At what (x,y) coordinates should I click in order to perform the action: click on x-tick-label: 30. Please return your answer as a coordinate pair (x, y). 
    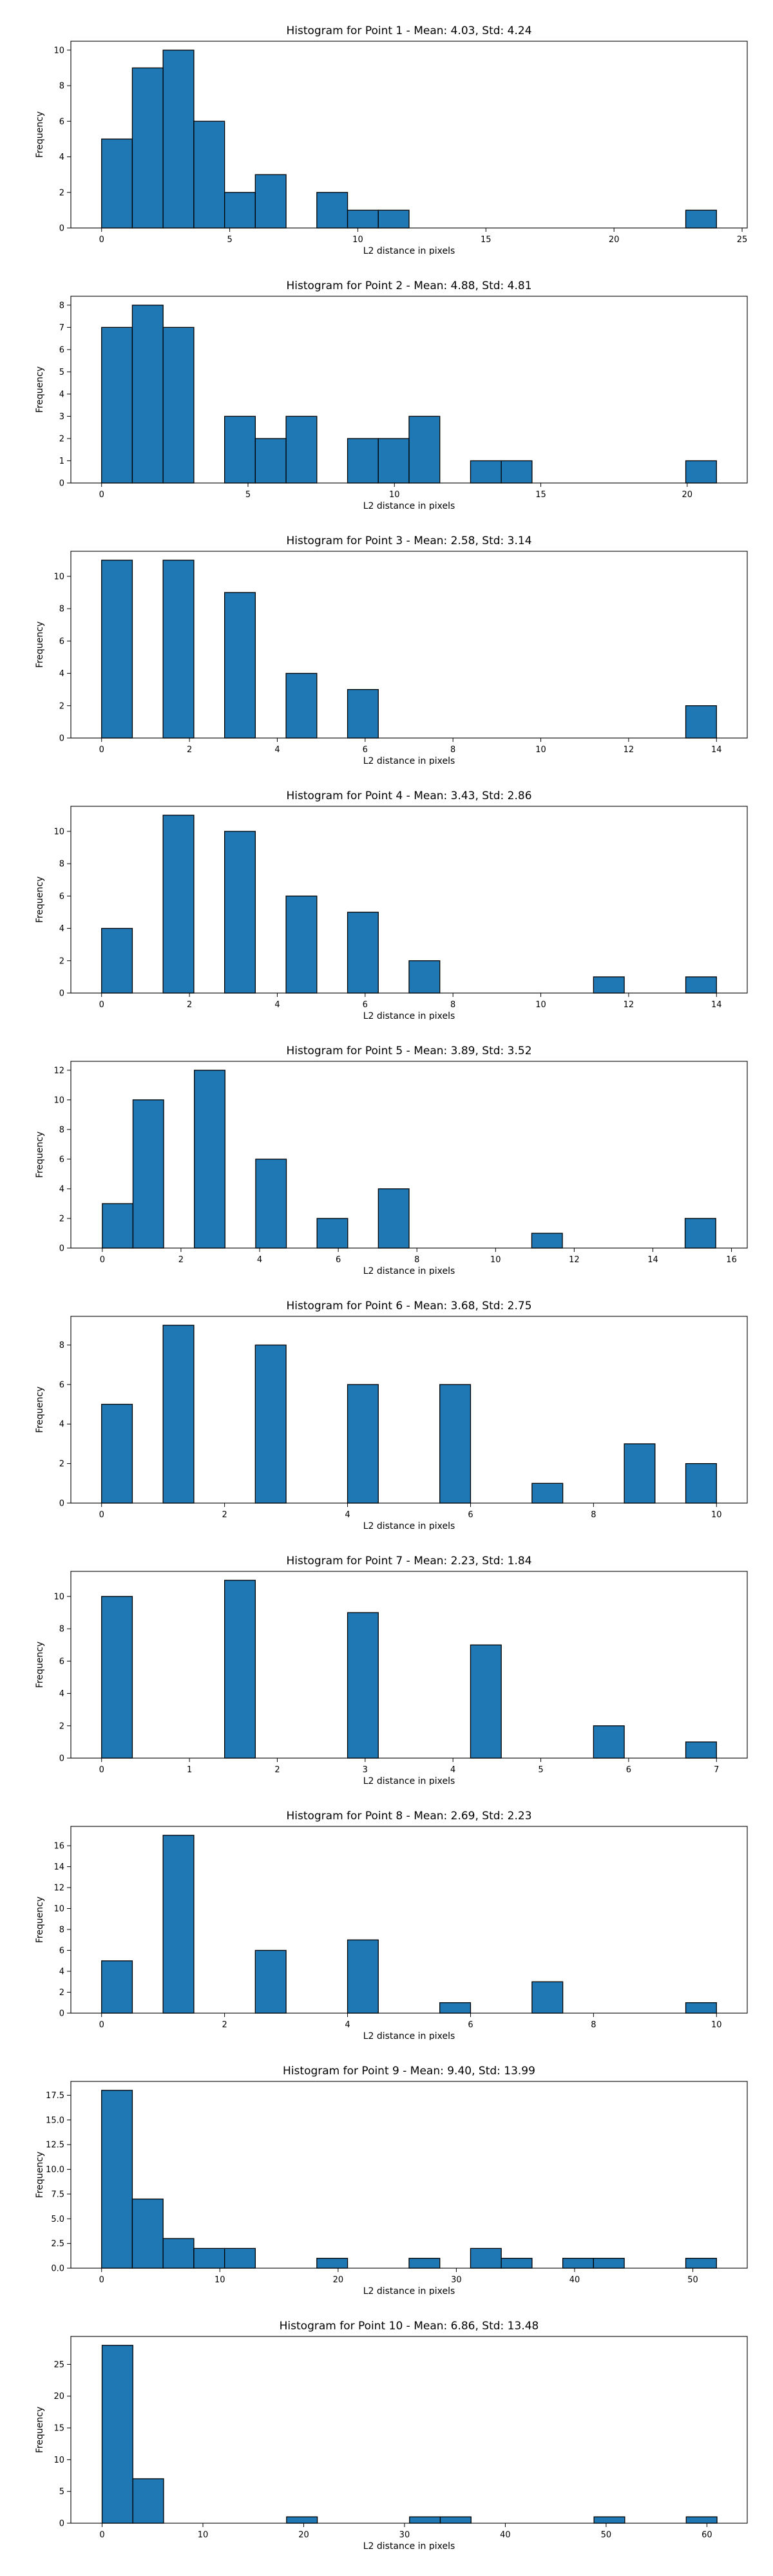
    Looking at the image, I should click on (456, 2280).